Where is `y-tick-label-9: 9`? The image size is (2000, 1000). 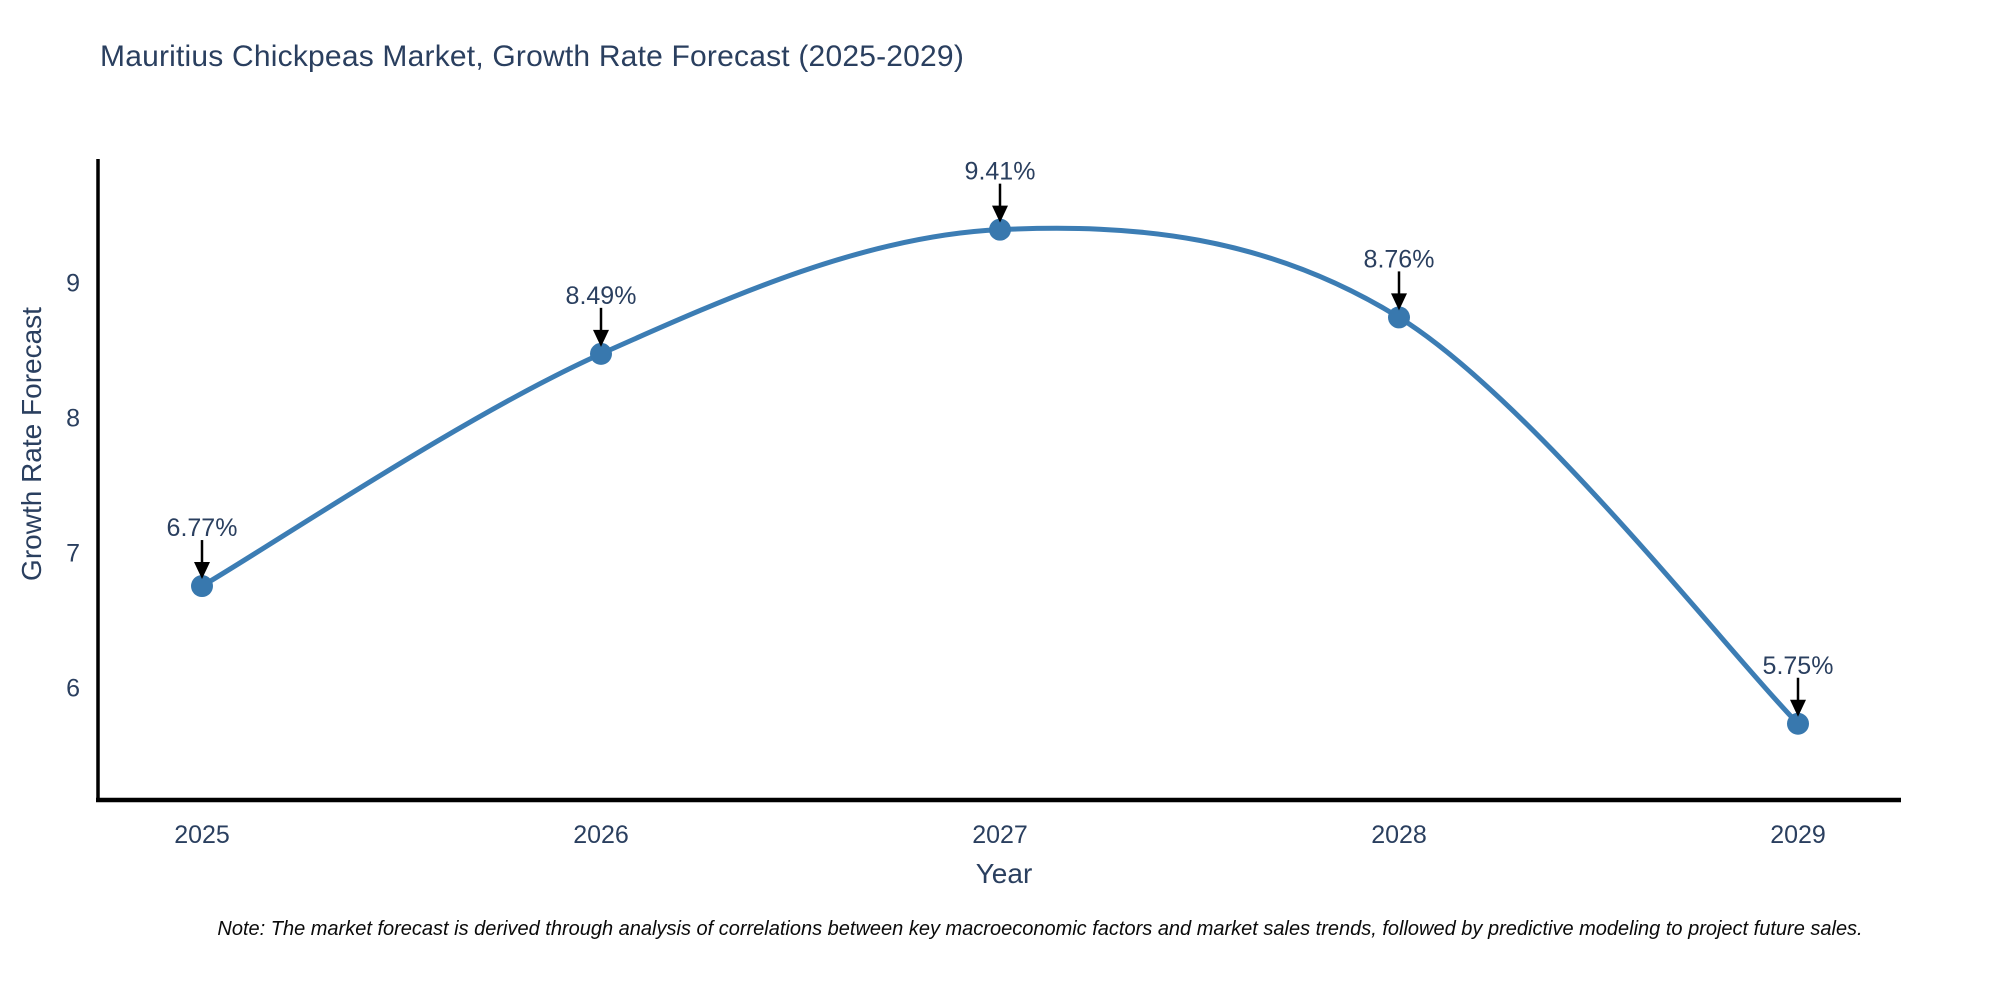
y-tick-label-9: 9 is located at coordinates (73, 284).